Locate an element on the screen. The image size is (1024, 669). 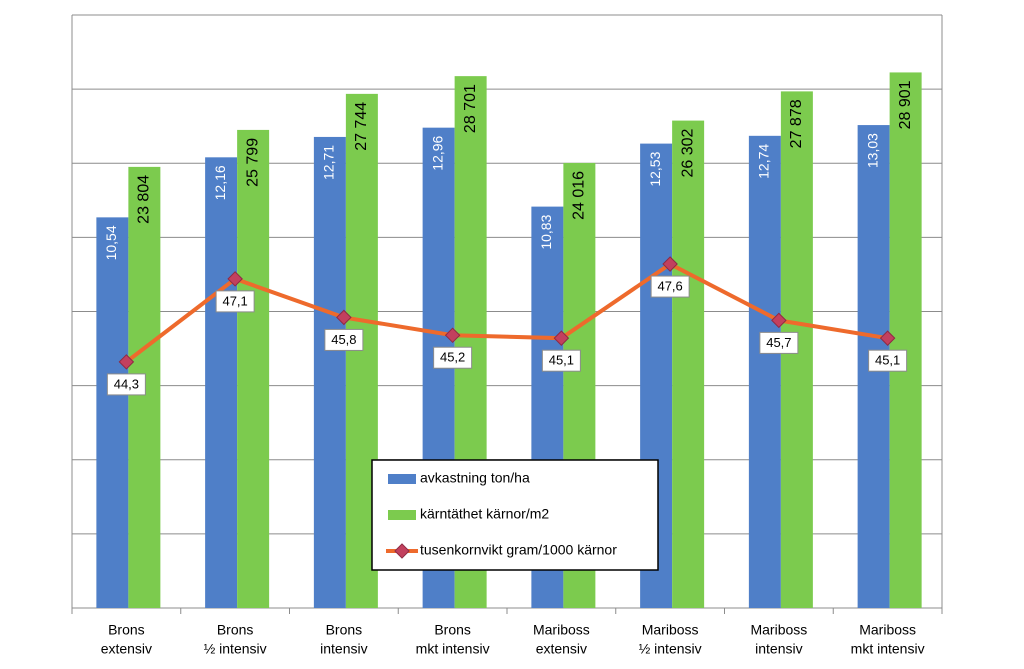
value-label: 10,54 is located at coordinates (111, 242).